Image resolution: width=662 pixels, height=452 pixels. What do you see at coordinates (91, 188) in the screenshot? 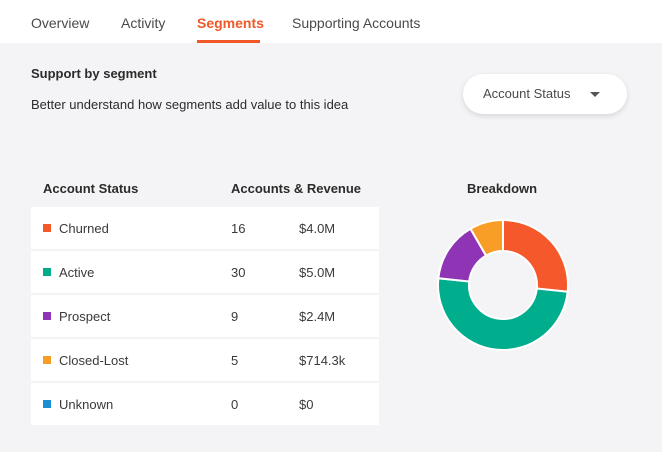
I see `column-header-status: Account Status` at bounding box center [91, 188].